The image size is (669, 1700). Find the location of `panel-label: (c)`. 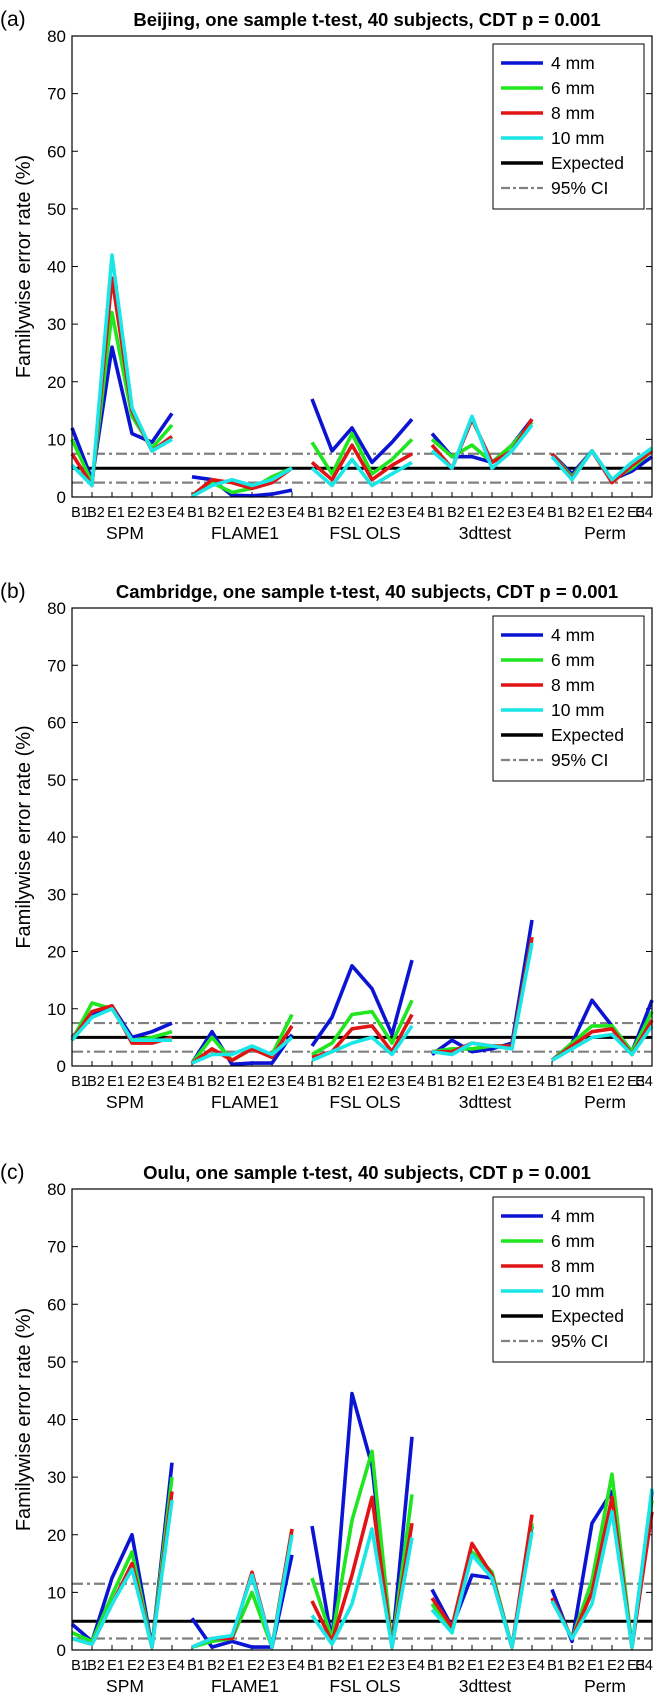

panel-label: (c) is located at coordinates (12, 1172).